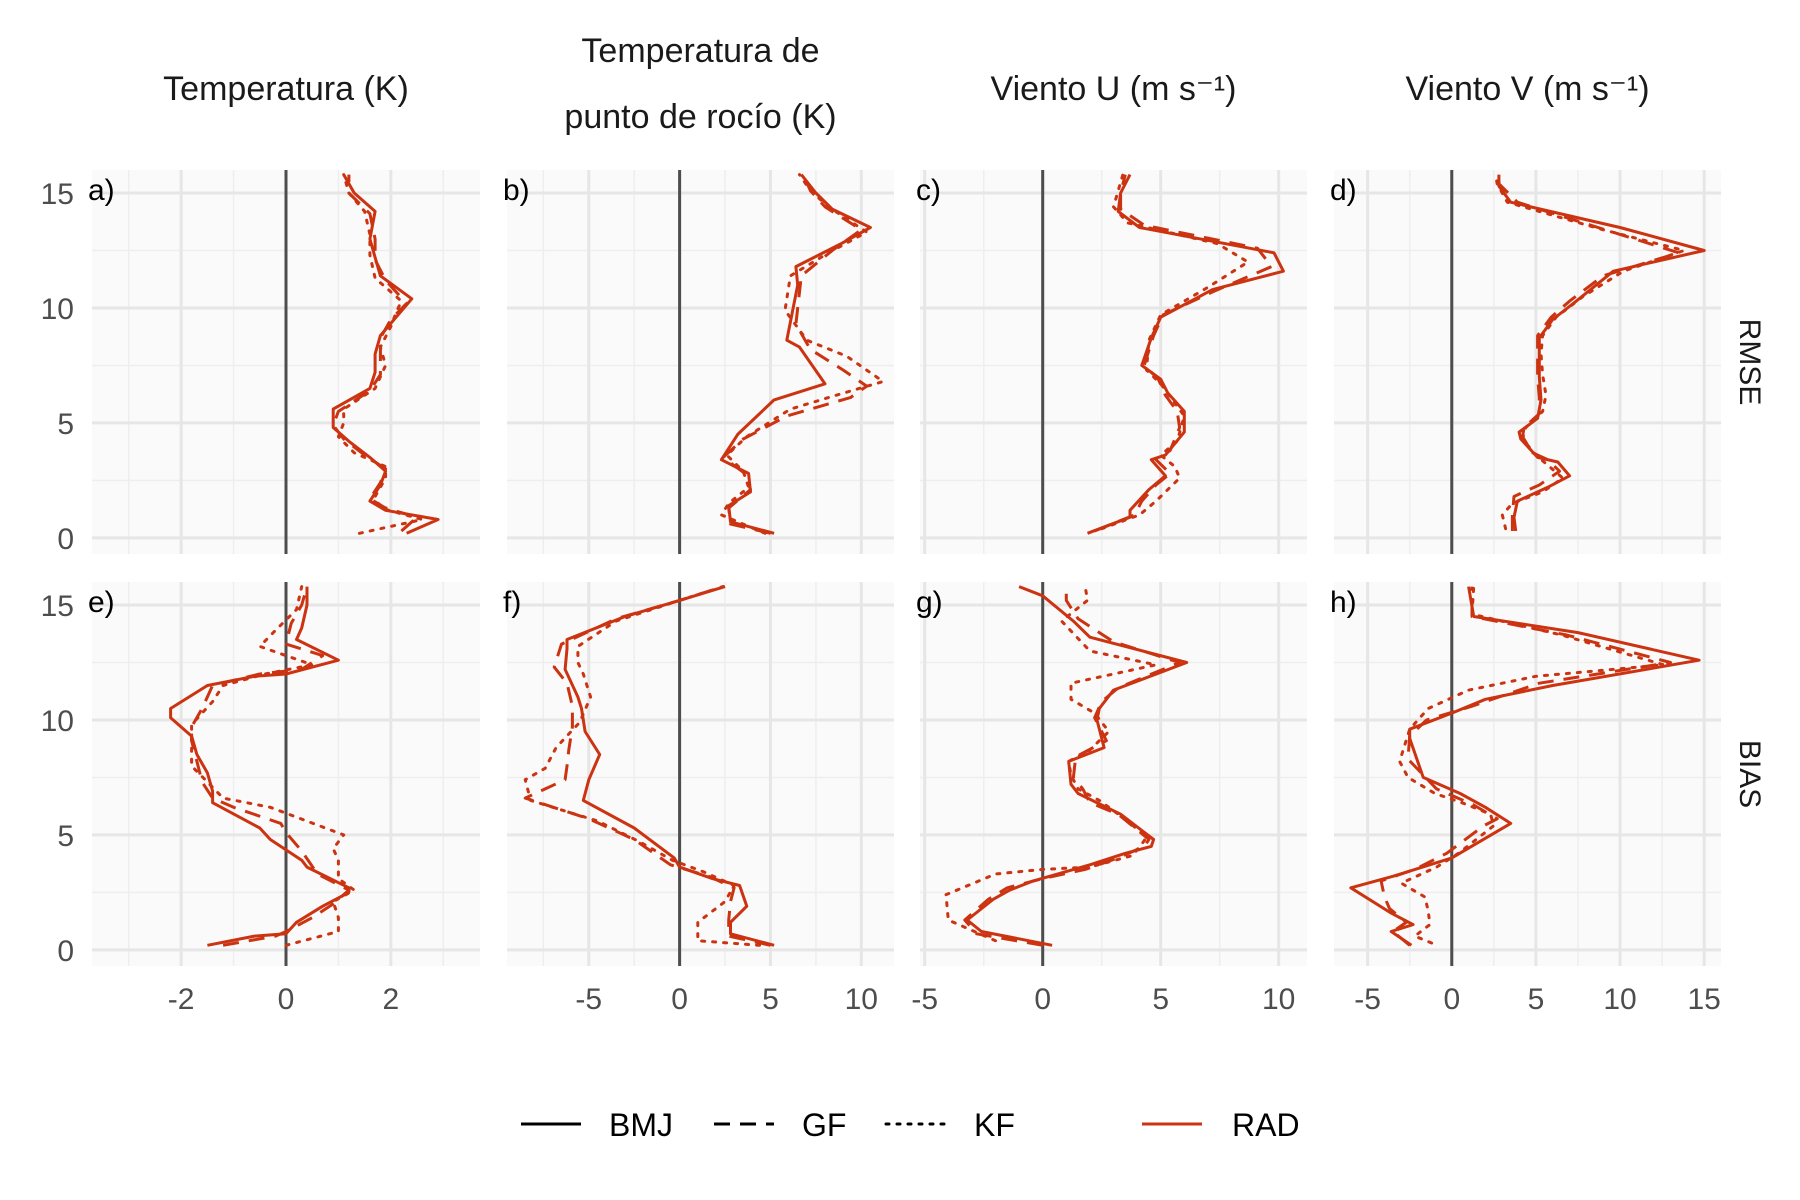 This screenshot has height=1200, width=1800. What do you see at coordinates (994, 1125) in the screenshot?
I see `legend-label-kf: KF` at bounding box center [994, 1125].